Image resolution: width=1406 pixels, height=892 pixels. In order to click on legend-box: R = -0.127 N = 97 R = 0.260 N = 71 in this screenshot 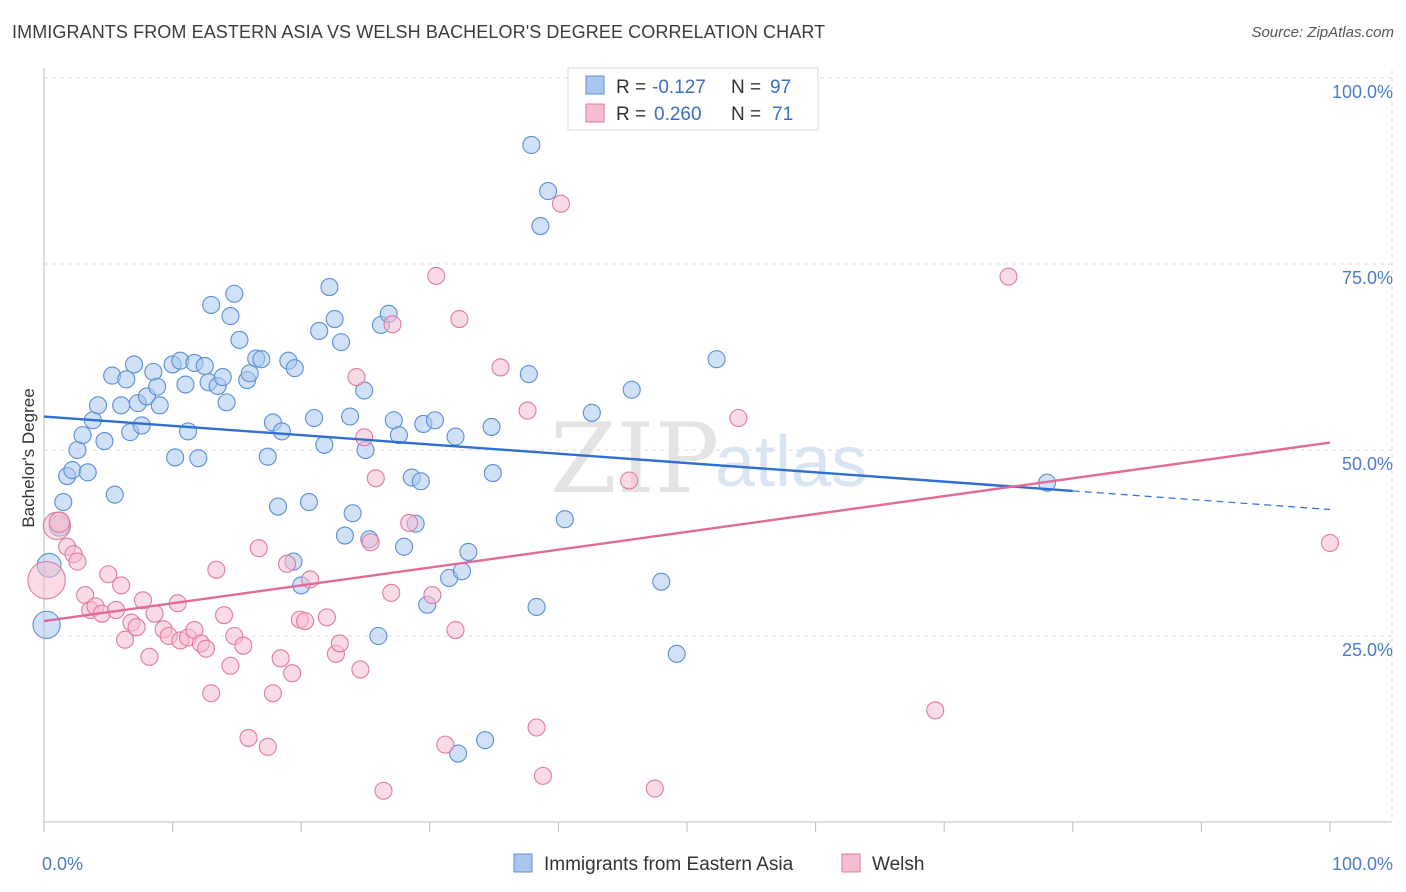, I will do `click(693, 99)`.